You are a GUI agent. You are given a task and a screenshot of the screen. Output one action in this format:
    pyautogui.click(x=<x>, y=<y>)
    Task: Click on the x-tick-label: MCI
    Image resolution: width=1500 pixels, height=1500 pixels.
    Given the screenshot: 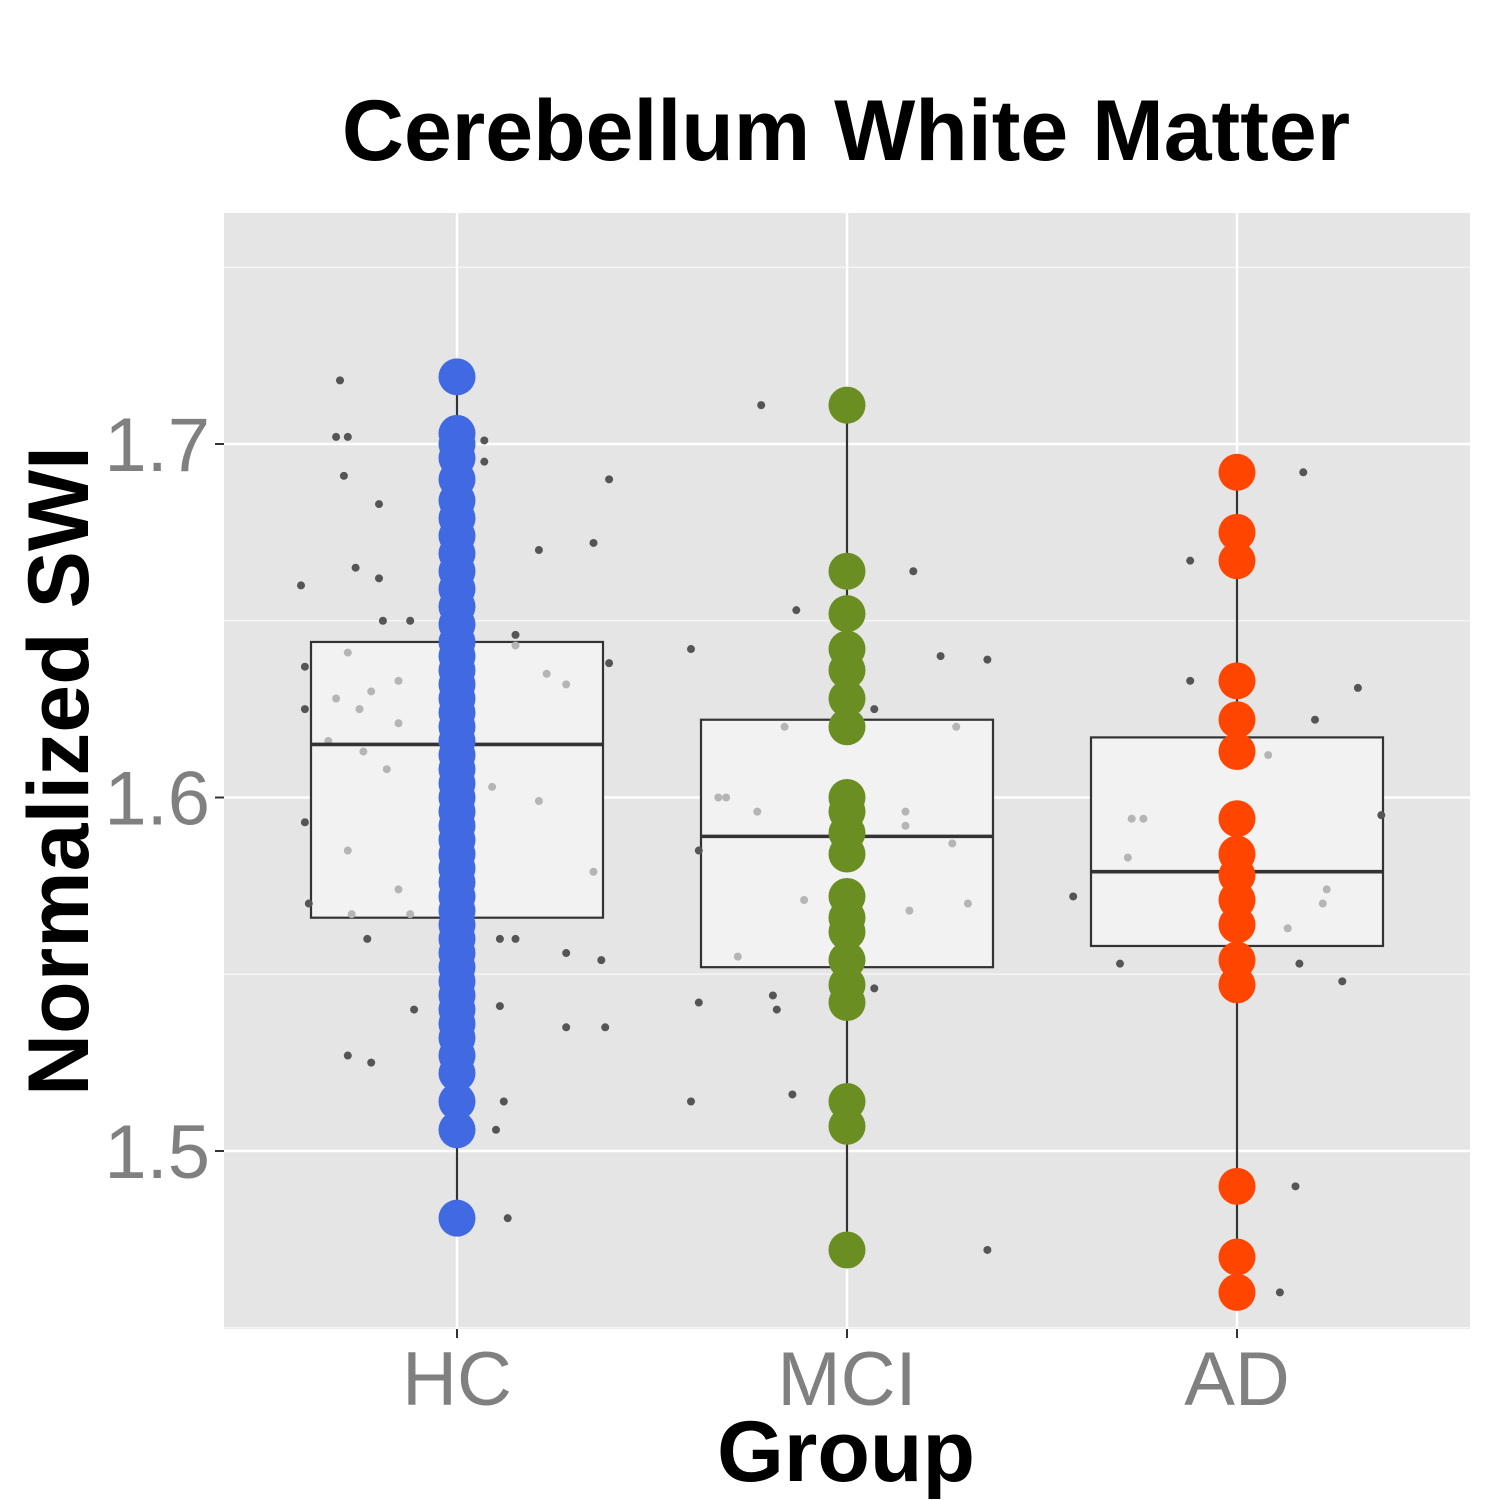 What is the action you would take?
    pyautogui.click(x=846, y=1379)
    